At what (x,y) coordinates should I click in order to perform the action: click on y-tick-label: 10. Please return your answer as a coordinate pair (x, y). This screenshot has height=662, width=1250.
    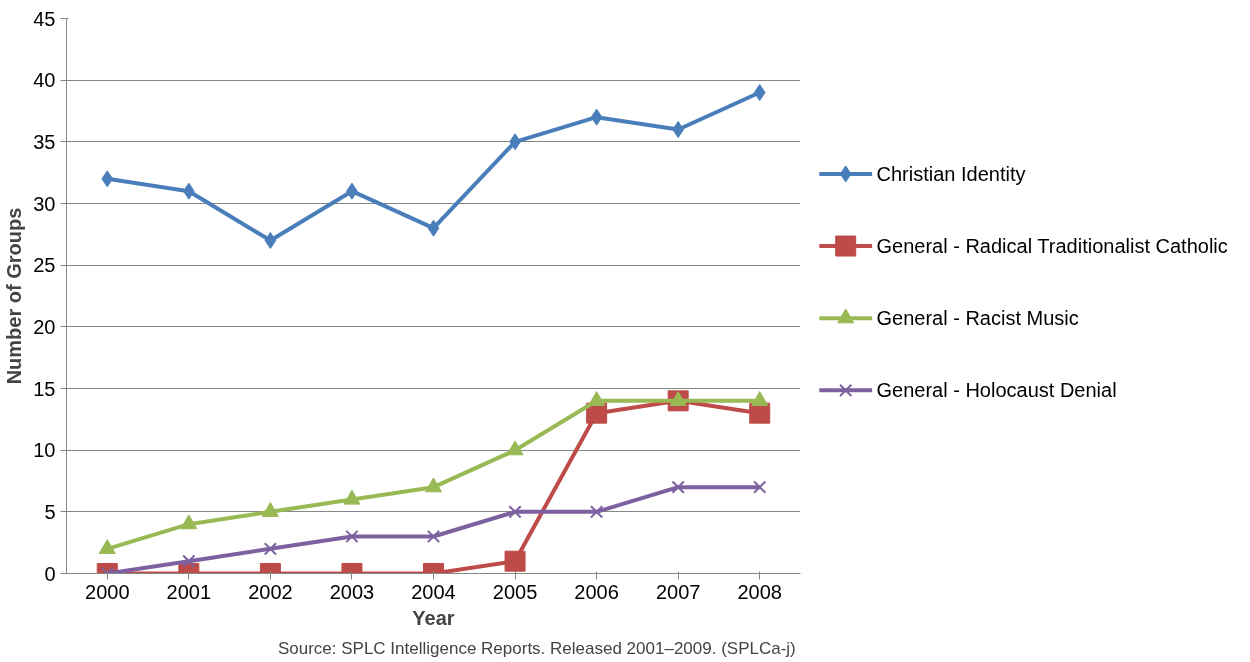
    Looking at the image, I should click on (44, 450).